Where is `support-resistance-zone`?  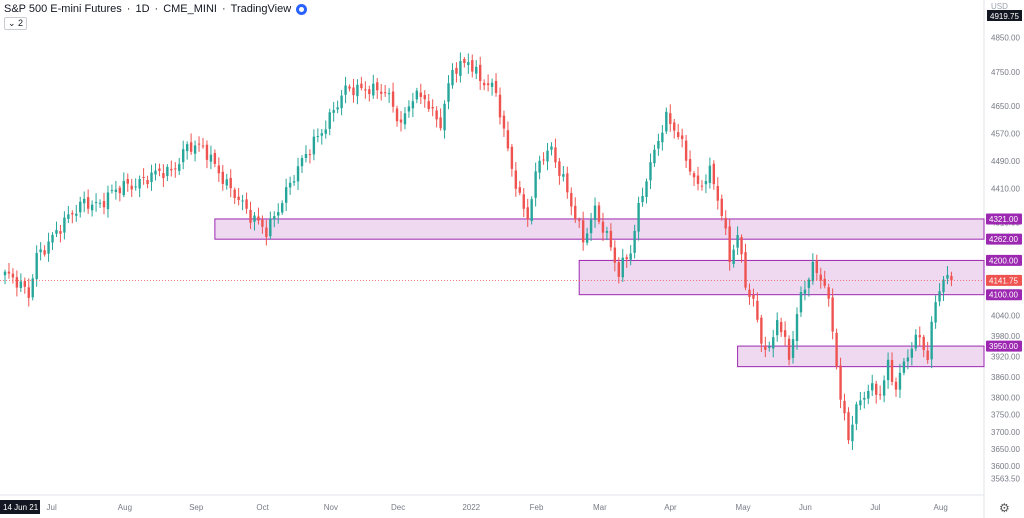 support-resistance-zone is located at coordinates (861, 356).